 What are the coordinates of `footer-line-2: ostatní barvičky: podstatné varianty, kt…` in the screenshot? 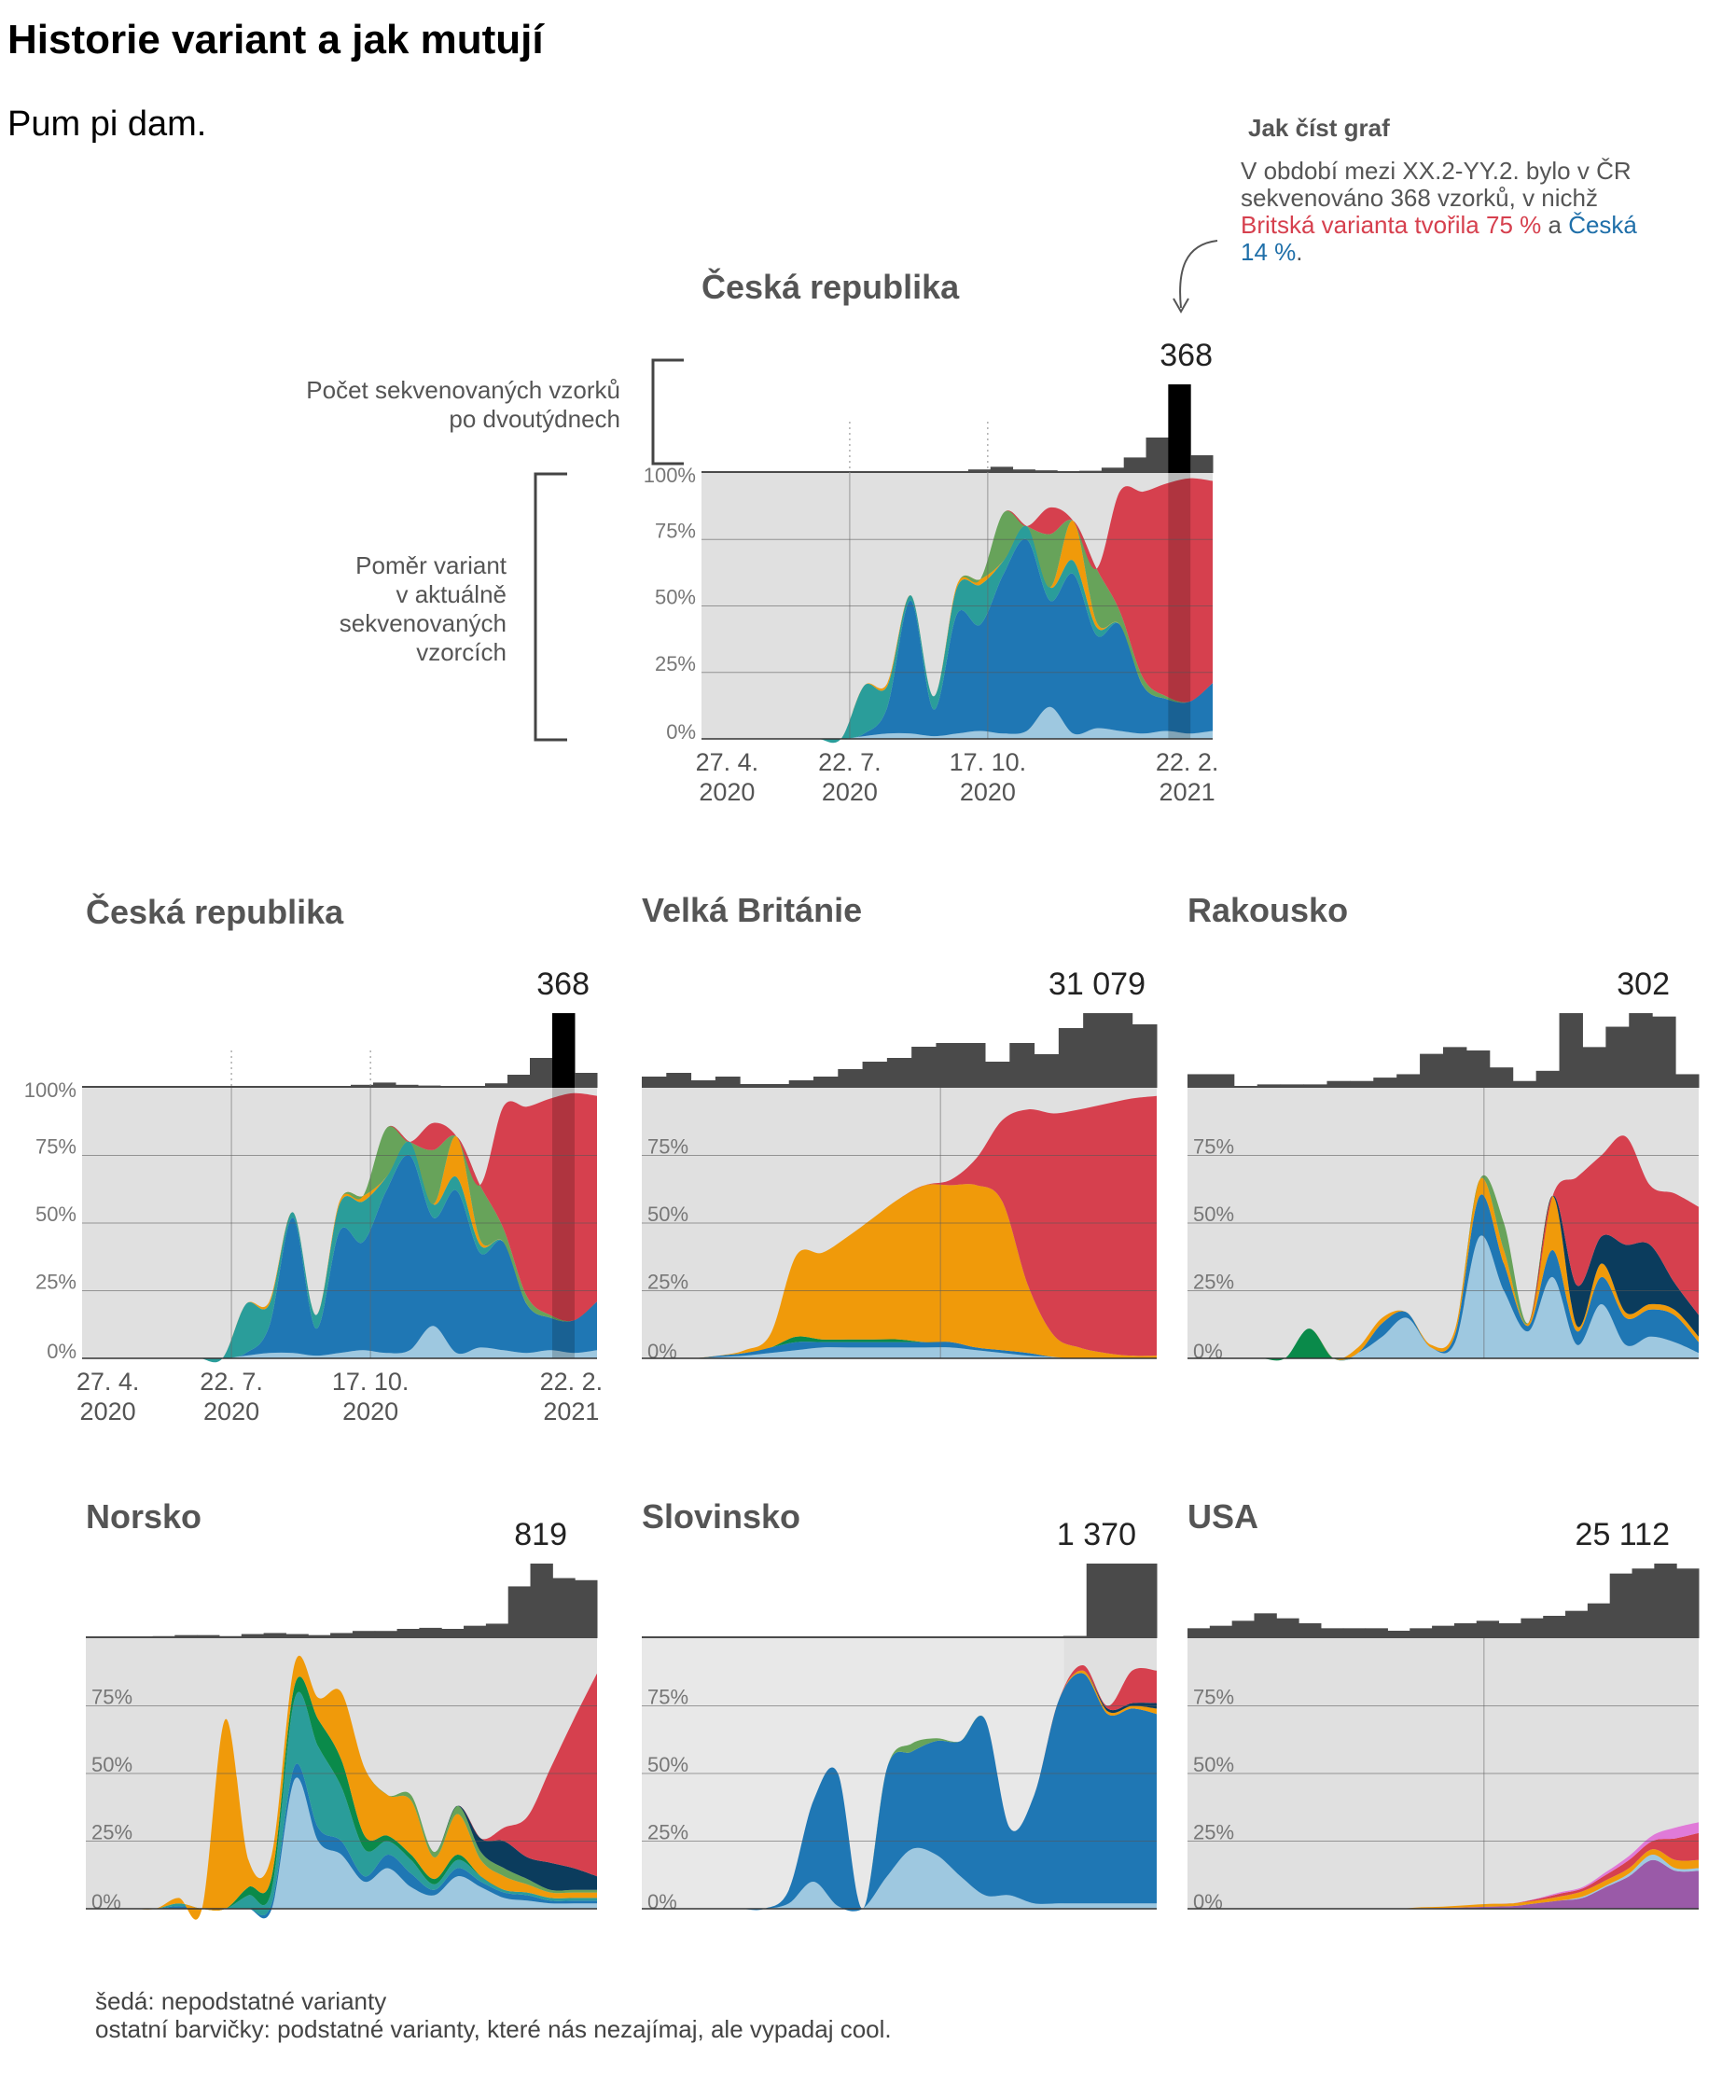 It's located at (494, 2029).